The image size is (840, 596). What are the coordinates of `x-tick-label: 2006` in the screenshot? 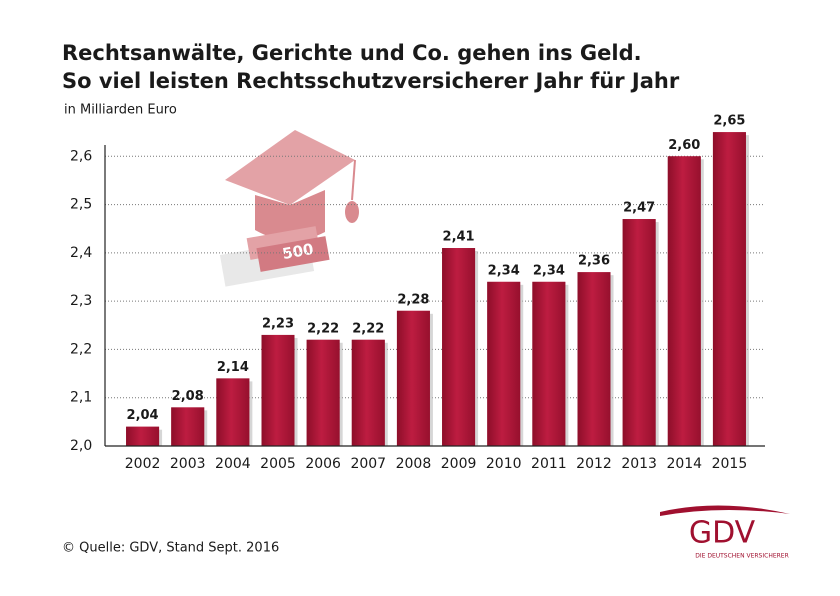 It's located at (323, 464).